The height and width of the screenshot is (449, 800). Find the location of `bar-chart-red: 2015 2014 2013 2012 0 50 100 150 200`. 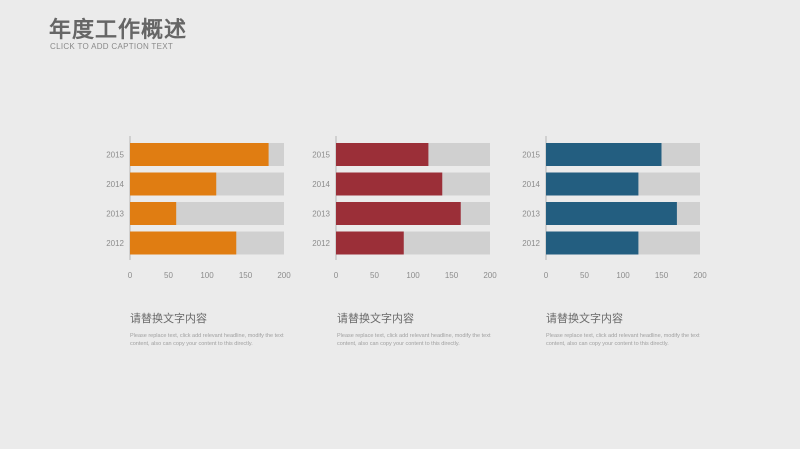

bar-chart-red: 2015 2014 2013 2012 0 50 100 150 200 is located at coordinates (402, 210).